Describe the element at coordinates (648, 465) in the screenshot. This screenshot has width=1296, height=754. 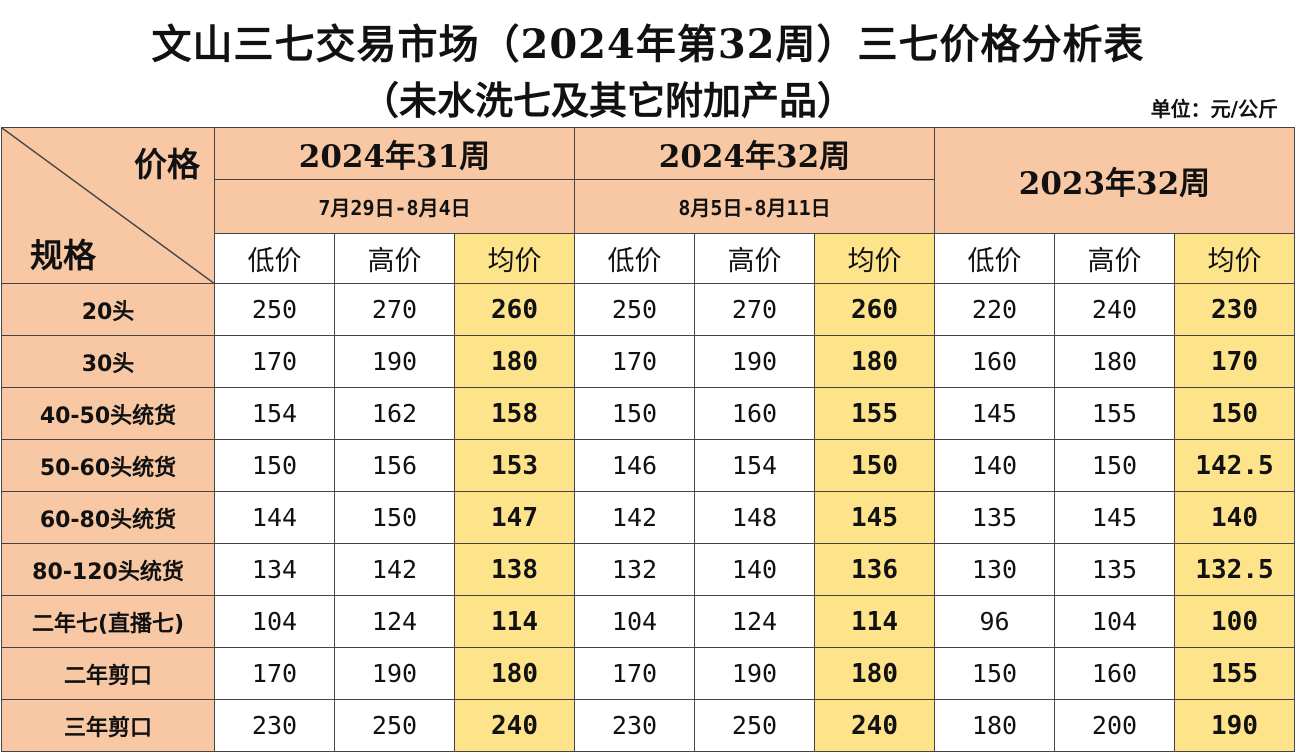
I see `table-row: 50-60头统货 150 156 153 146 154 150 140 150 142.5` at that location.